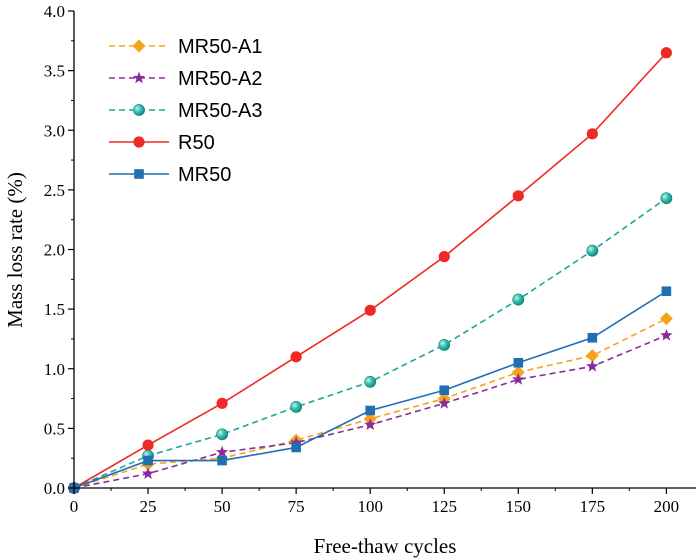 The width and height of the screenshot is (699, 560). What do you see at coordinates (74, 506) in the screenshot?
I see `x-tick-label: 0` at bounding box center [74, 506].